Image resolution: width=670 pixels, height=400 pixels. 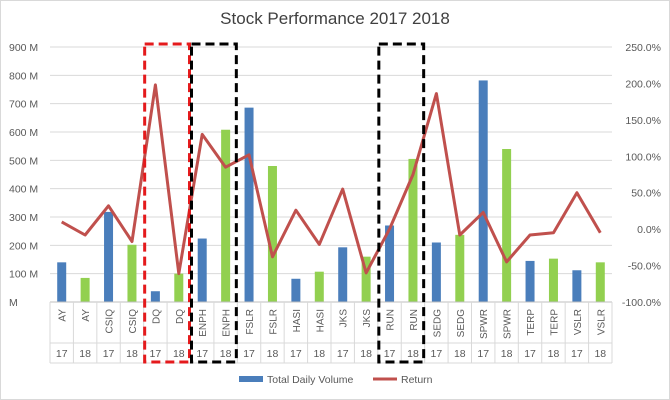 I want to click on legend-swatch-volume, so click(x=251, y=379).